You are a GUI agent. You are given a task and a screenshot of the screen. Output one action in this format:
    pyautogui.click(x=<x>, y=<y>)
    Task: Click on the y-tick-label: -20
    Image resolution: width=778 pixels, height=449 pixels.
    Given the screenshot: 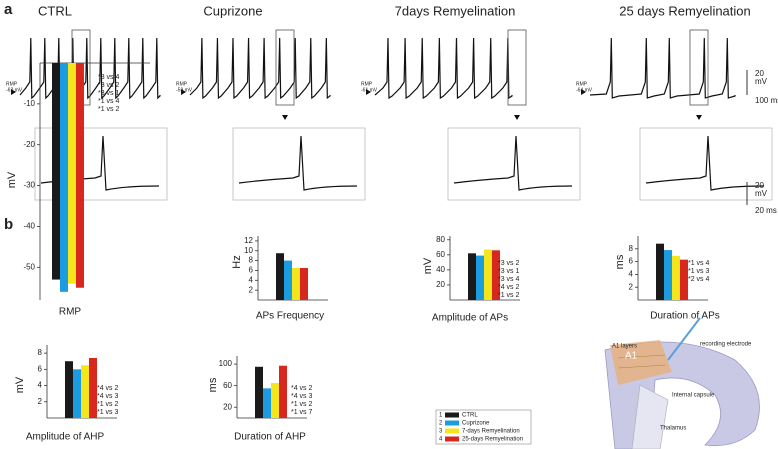 What is the action you would take?
    pyautogui.click(x=29, y=144)
    